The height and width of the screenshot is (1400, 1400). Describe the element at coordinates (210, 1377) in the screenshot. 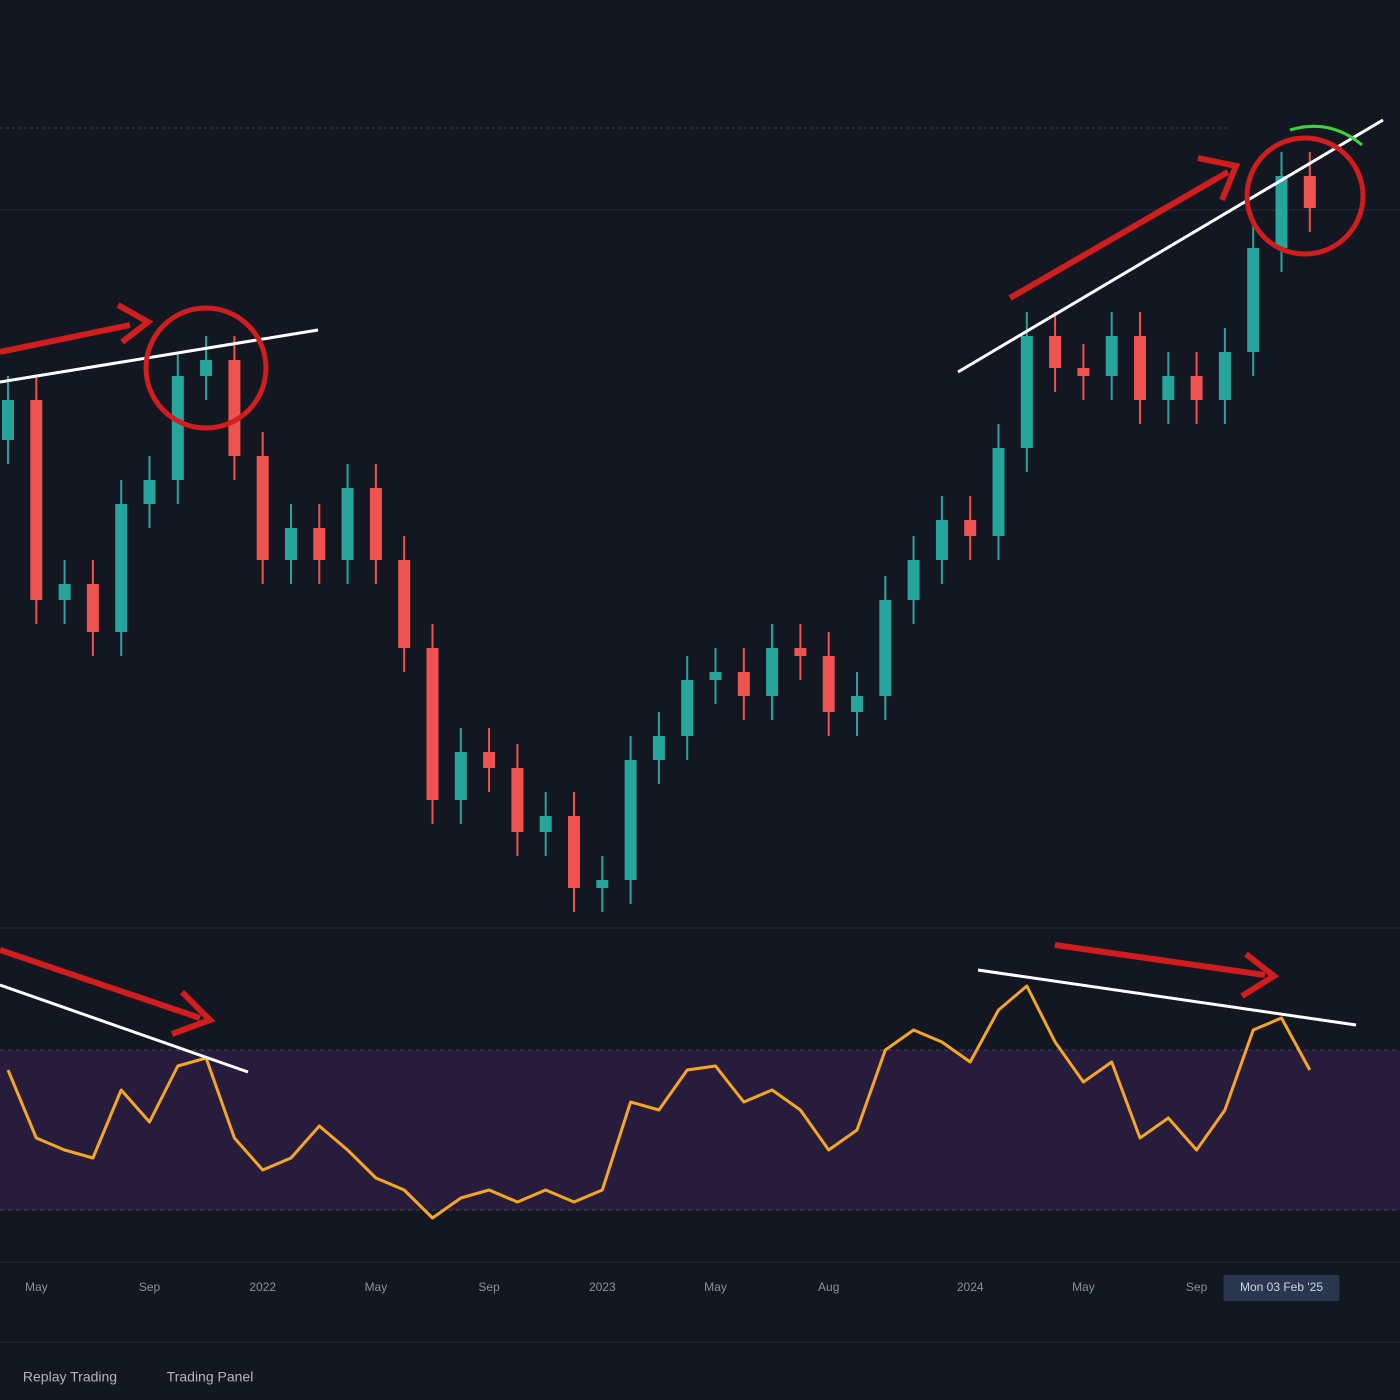

I see `toolbar-button: Trading Panel` at that location.